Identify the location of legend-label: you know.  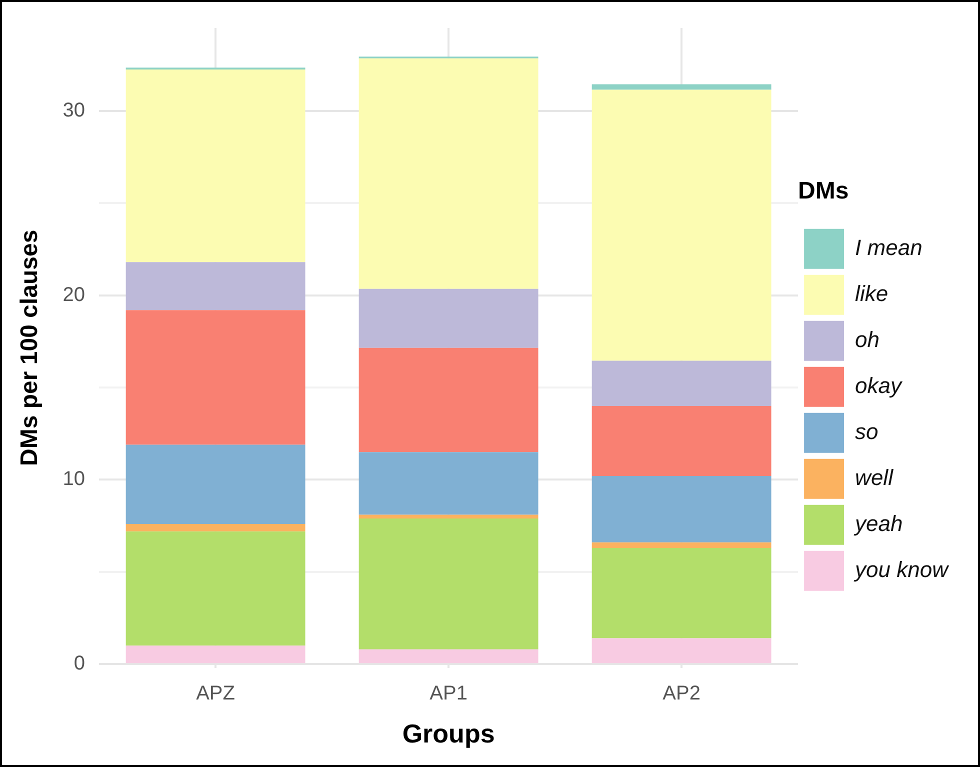
(901, 569).